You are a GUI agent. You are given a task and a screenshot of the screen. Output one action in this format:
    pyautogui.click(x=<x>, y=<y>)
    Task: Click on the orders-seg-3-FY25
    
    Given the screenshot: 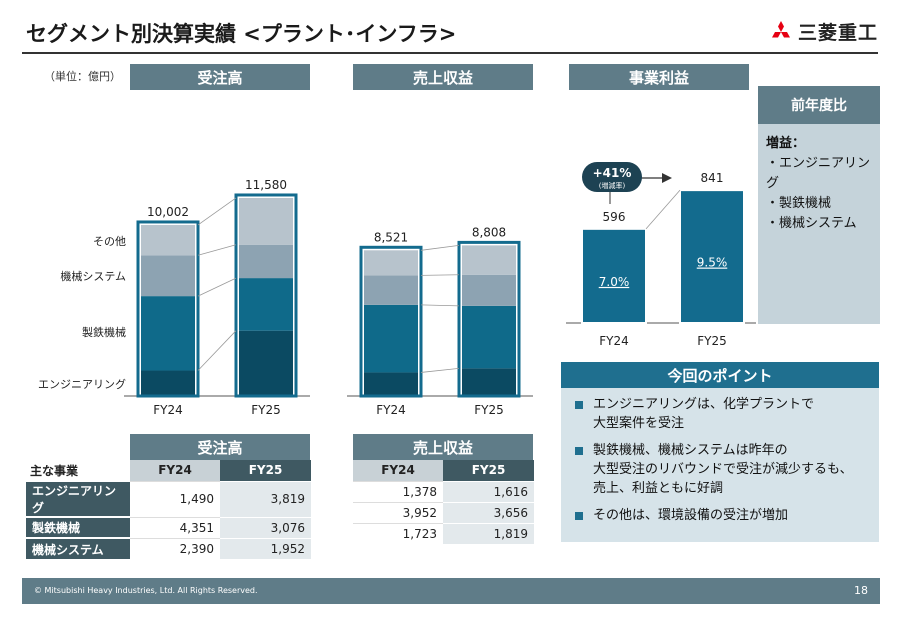 What is the action you would take?
    pyautogui.click(x=266, y=221)
    